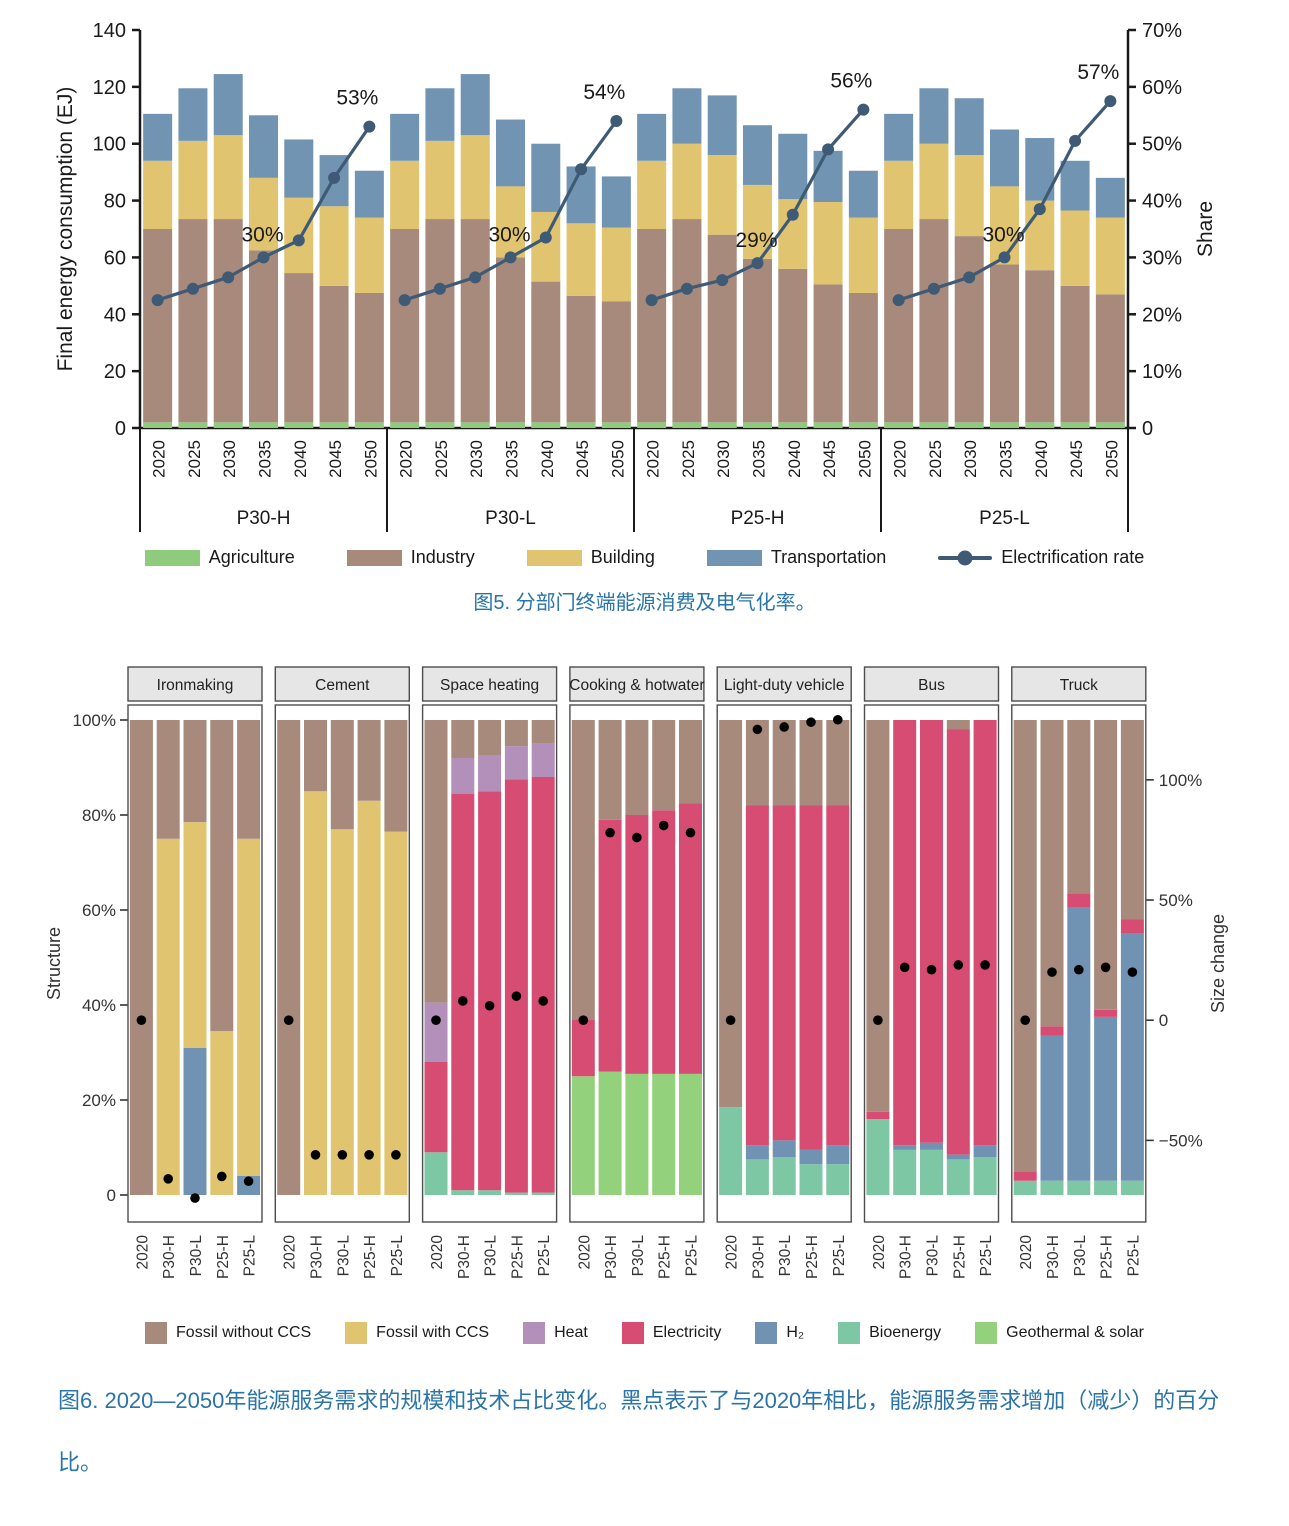  Describe the element at coordinates (571, 1332) in the screenshot. I see `legend-label: Heat` at that location.